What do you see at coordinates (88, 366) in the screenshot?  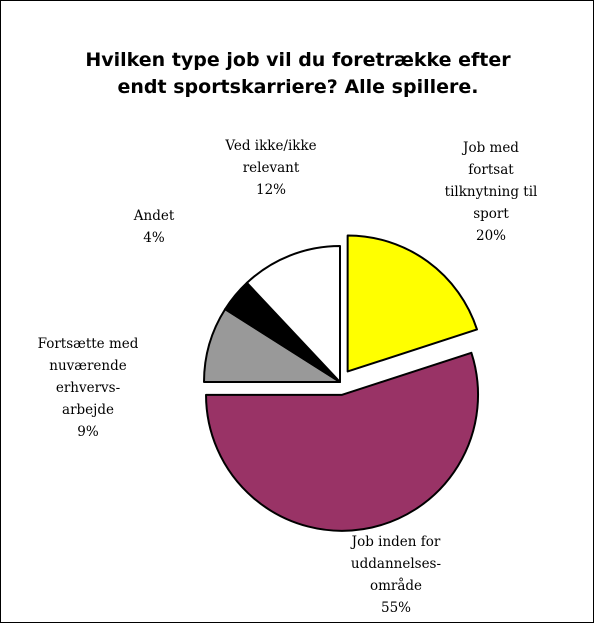 I see `slice-label-erhverv-line-2: nuværende` at bounding box center [88, 366].